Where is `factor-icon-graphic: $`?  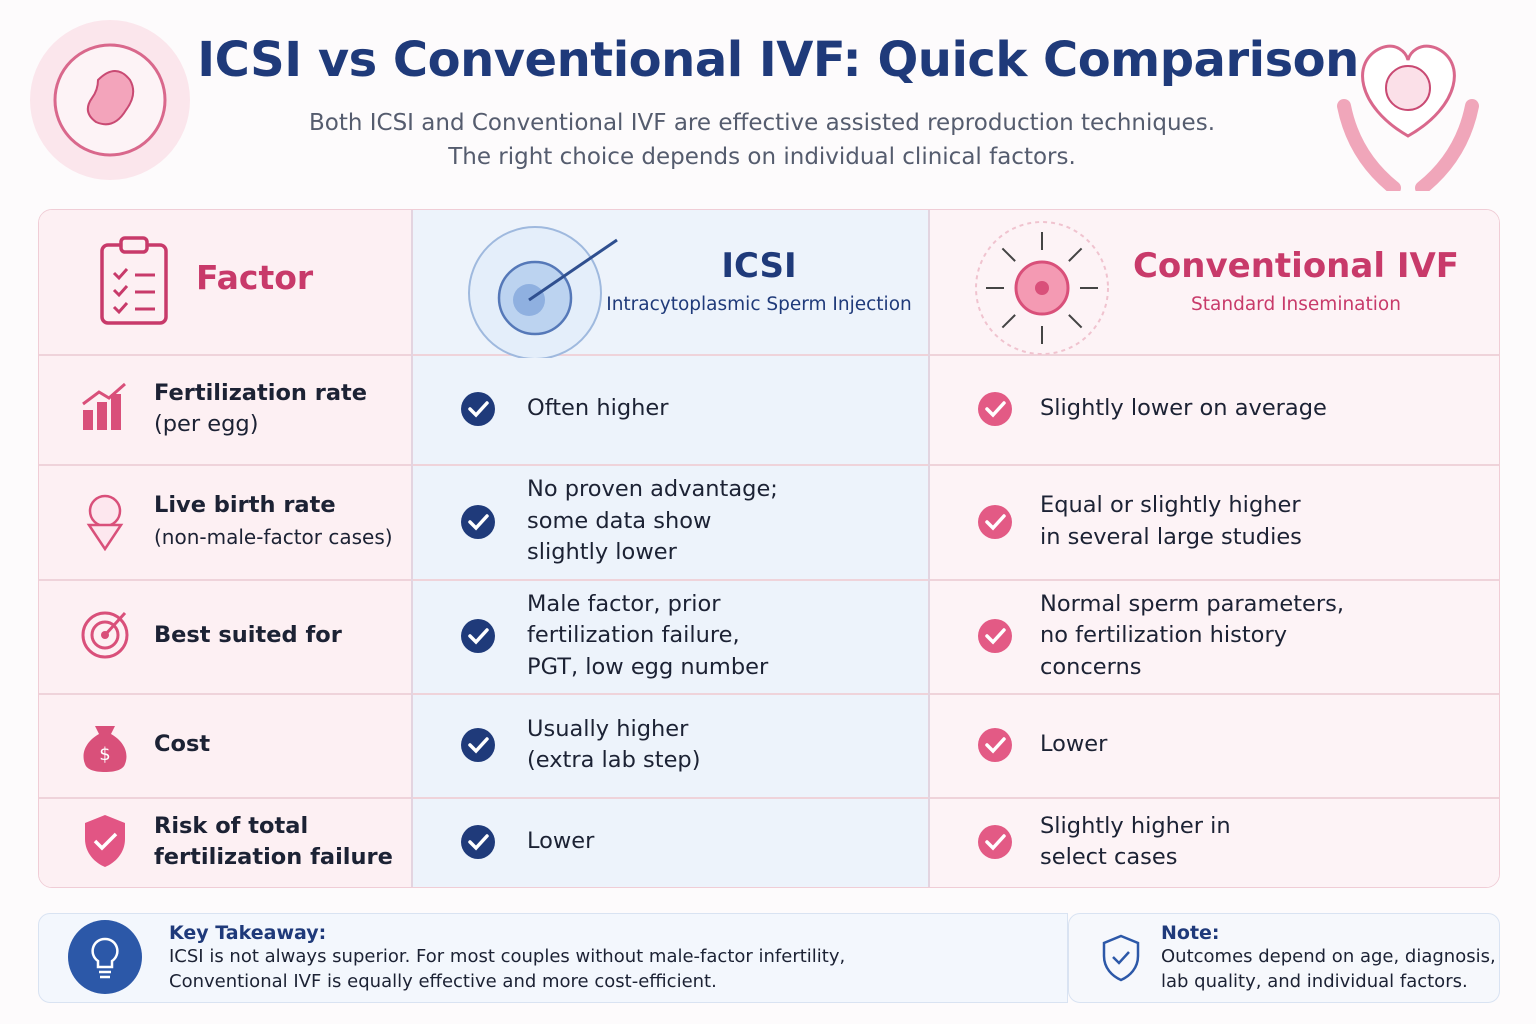
factor-icon-graphic: $ is located at coordinates (105, 749).